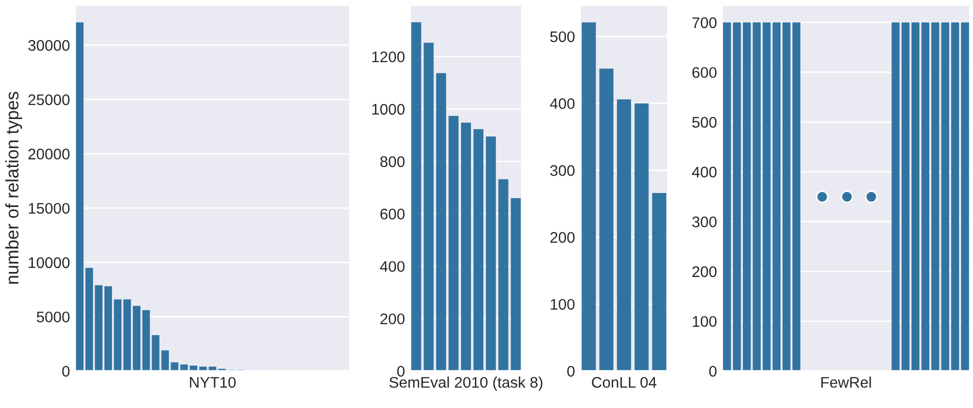 The image size is (973, 408). I want to click on x-axis-title: ConLL 04, so click(624, 382).